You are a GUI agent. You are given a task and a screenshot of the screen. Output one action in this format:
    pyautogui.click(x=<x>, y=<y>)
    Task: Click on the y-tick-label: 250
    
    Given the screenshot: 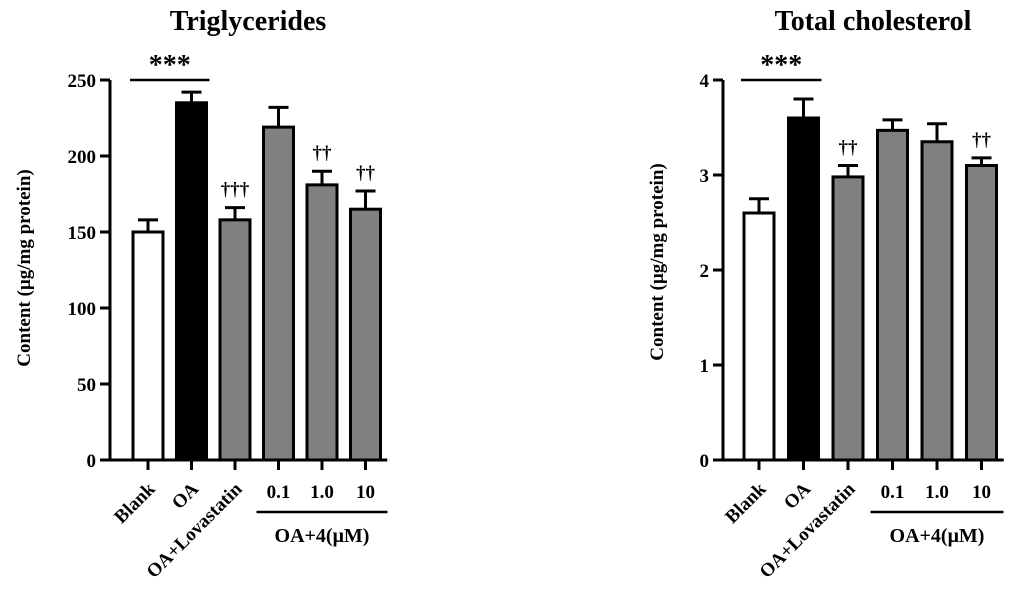 What is the action you would take?
    pyautogui.click(x=82, y=81)
    